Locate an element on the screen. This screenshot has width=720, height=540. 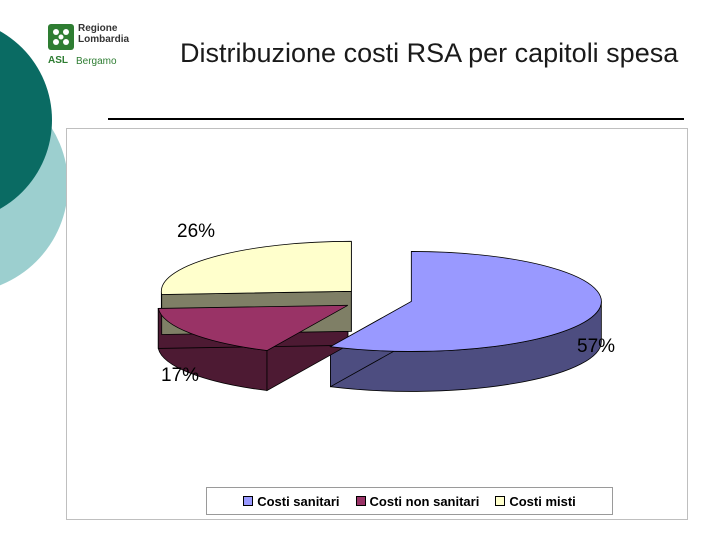
title-divider is located at coordinates (396, 119).